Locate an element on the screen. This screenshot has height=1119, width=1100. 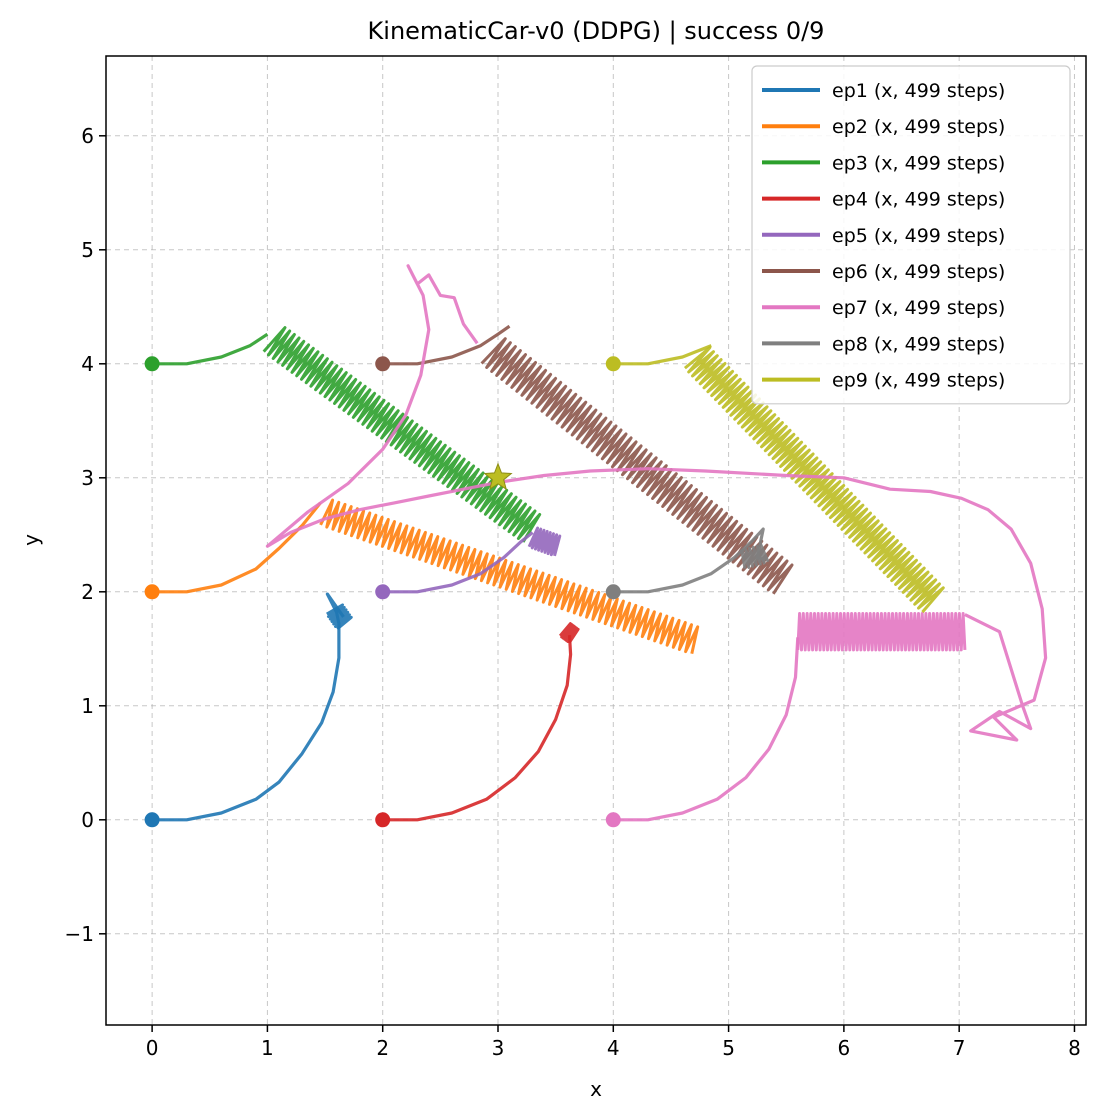
x-tick-label: 4 is located at coordinates (613, 1048).